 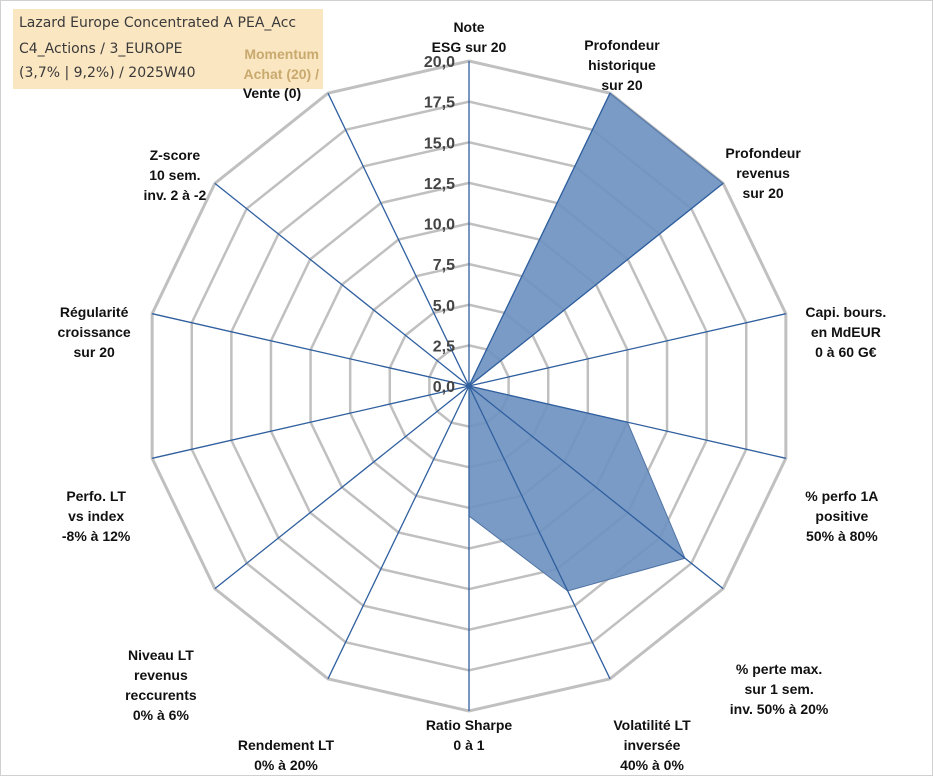 What do you see at coordinates (846, 311) in the screenshot?
I see `axis-label-line: Capi. bours.` at bounding box center [846, 311].